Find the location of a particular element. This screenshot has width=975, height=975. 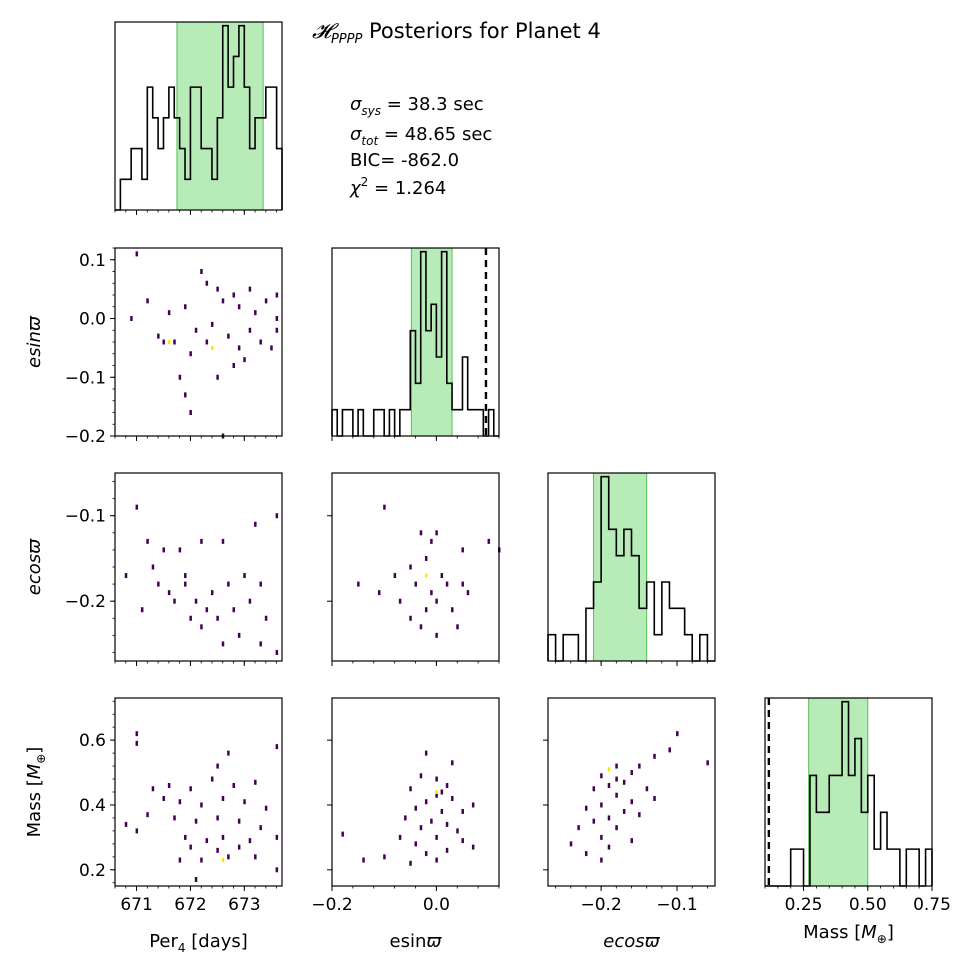

panel-per-esin: −0.2 −0.1 0.0 0.1 is located at coordinates (174, 347).